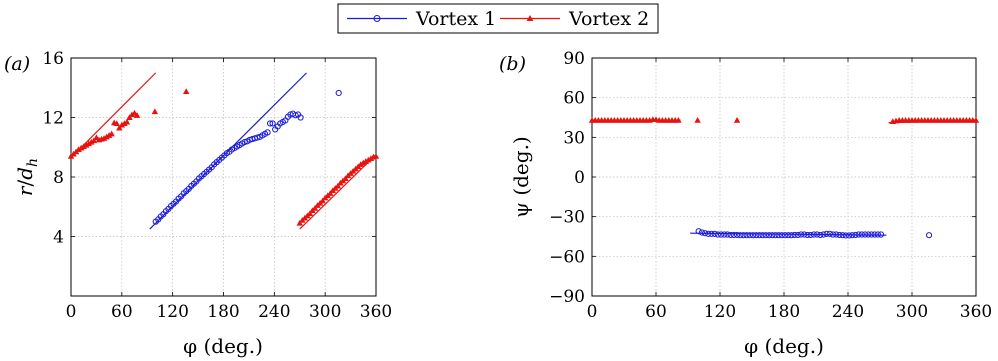 Image resolution: width=998 pixels, height=361 pixels. Describe the element at coordinates (223, 157) in the screenshot. I see `panel-a-markers` at that location.